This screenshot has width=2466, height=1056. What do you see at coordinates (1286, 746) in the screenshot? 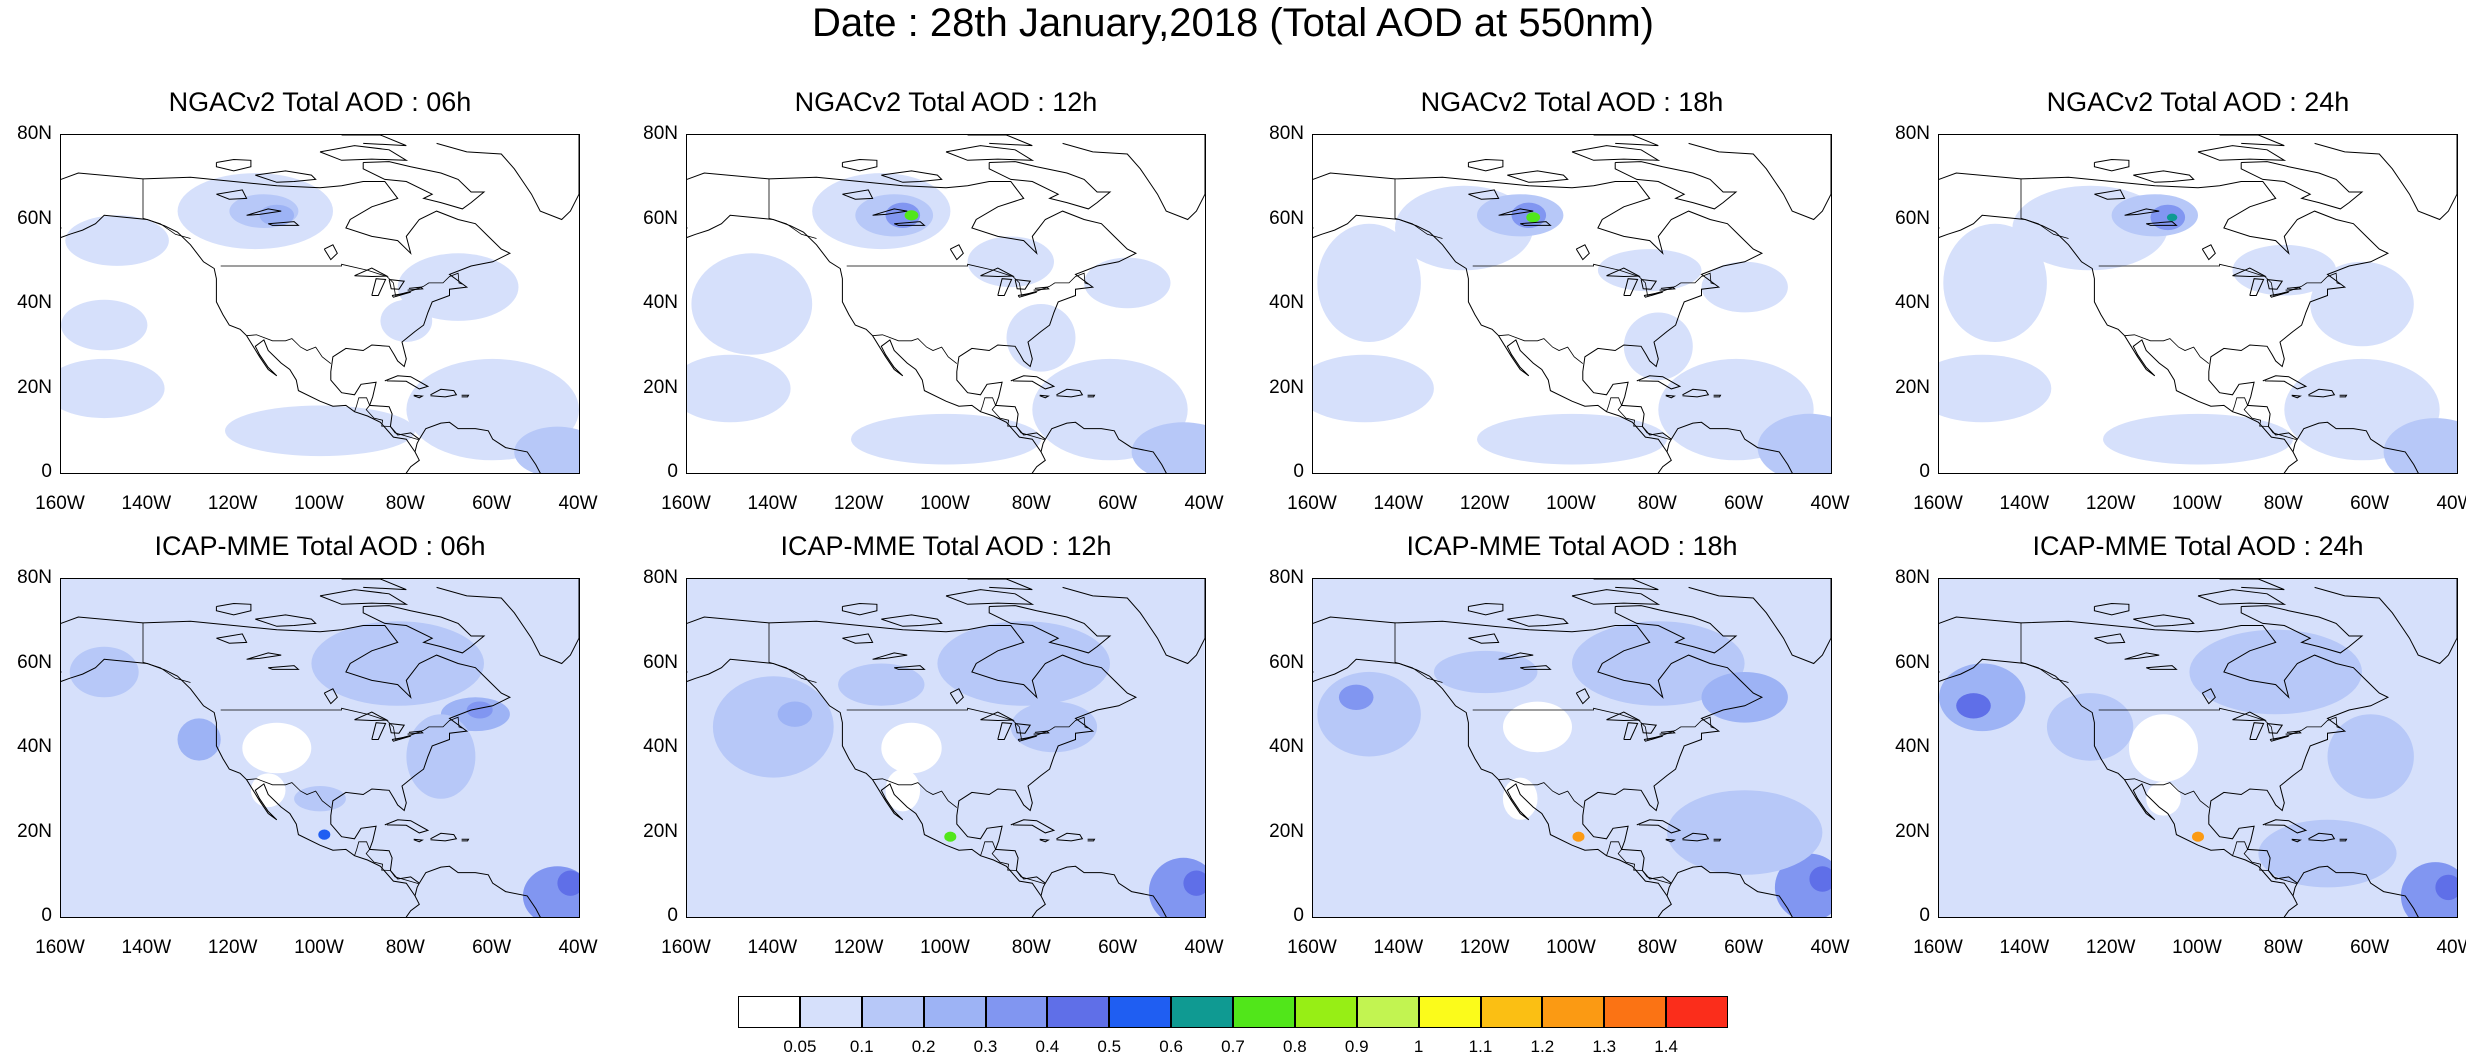
I see `lat-tick-label: 40N` at bounding box center [1286, 746].